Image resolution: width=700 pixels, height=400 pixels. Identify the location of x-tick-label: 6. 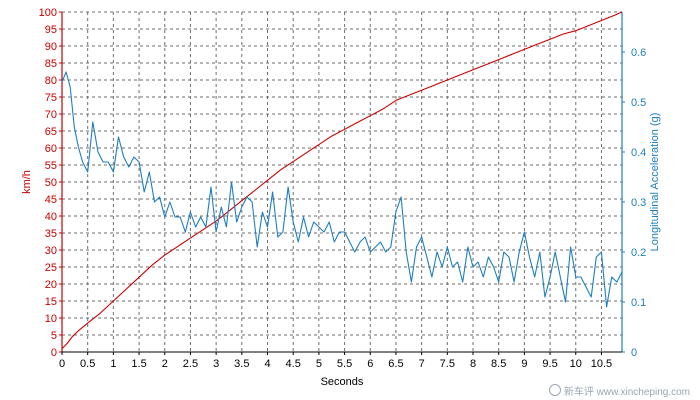
(370, 364).